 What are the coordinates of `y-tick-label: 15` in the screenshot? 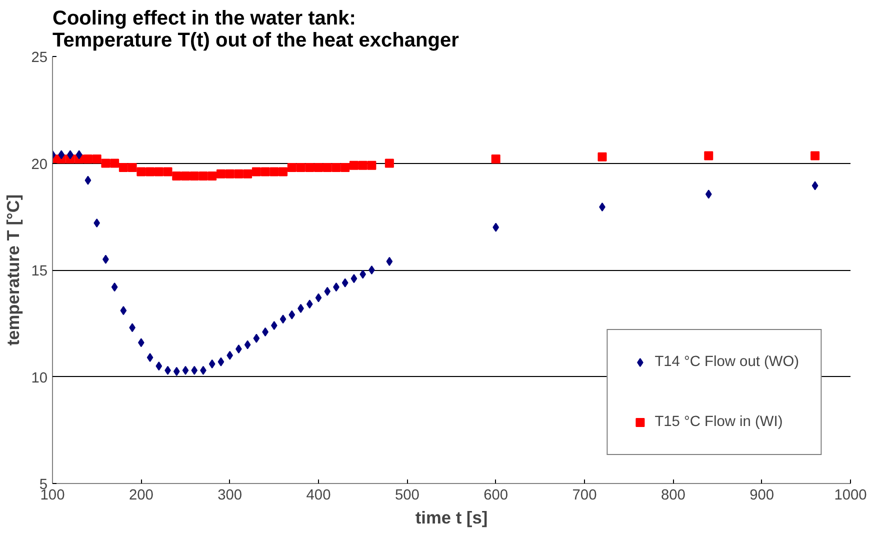 It's located at (39, 272).